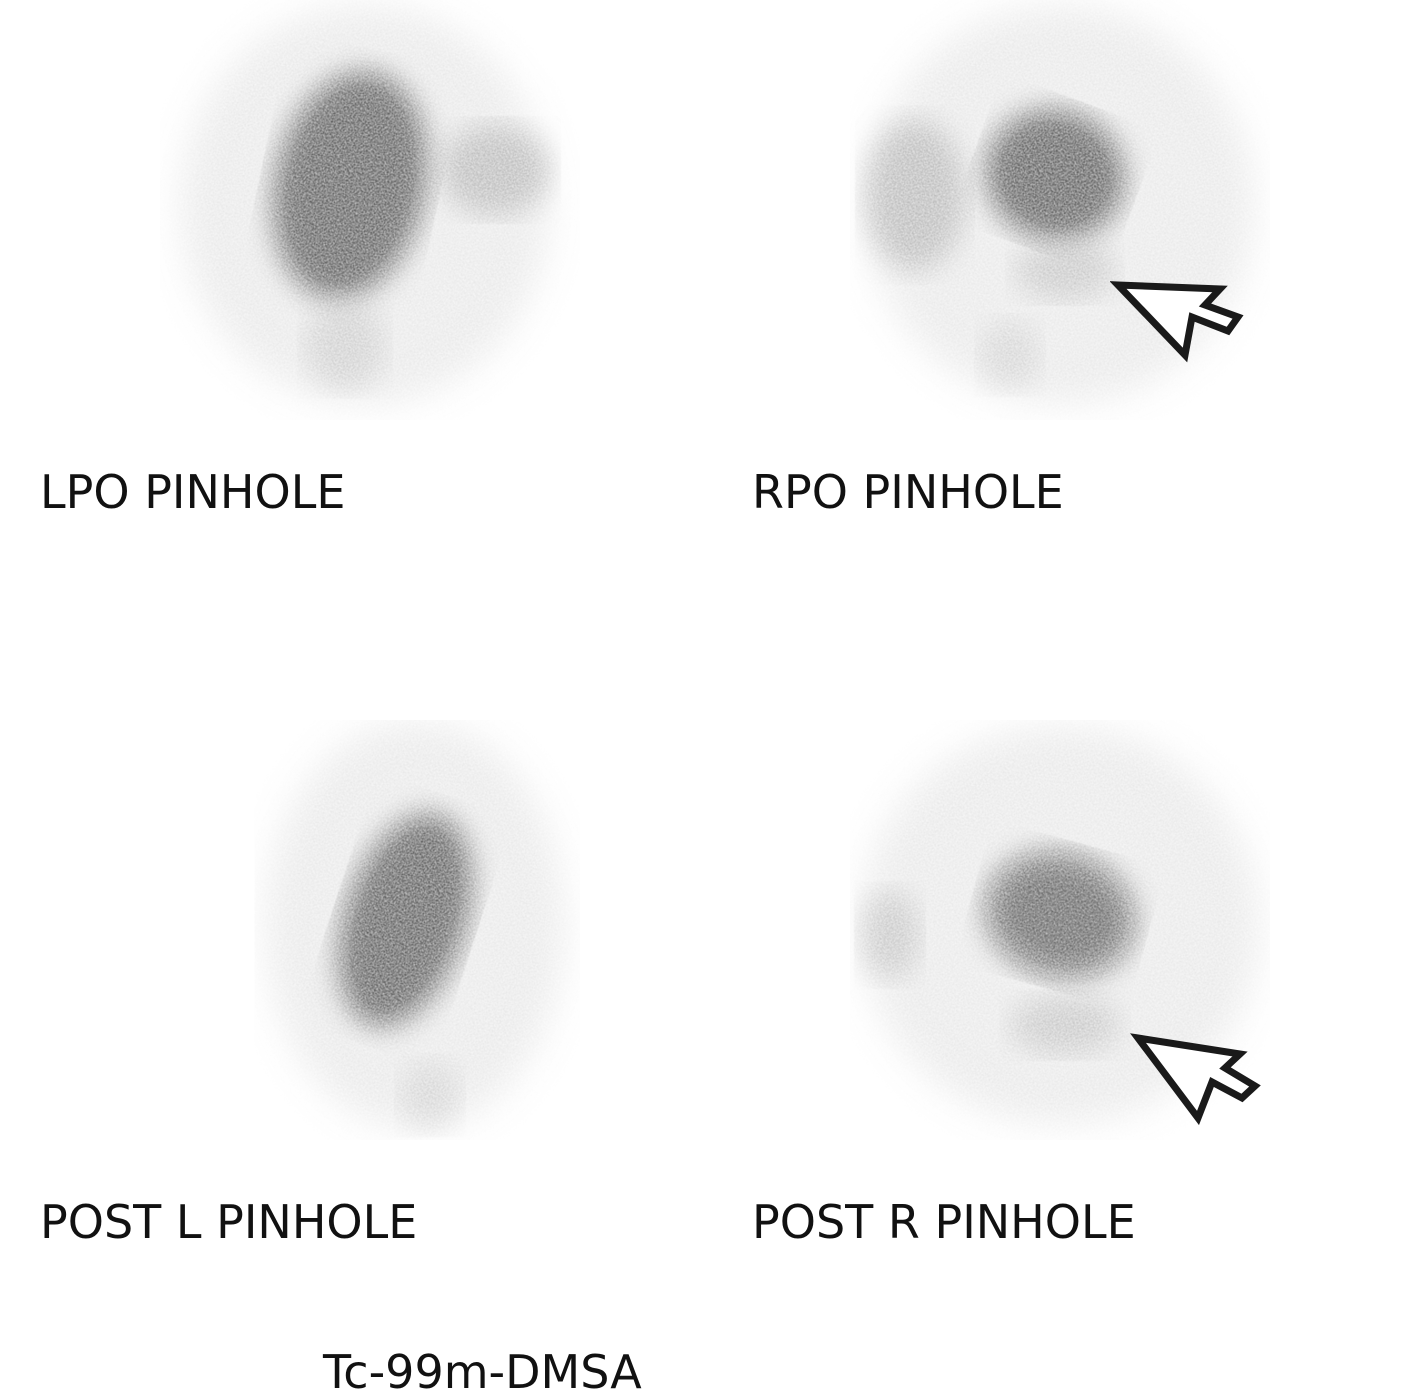 The width and height of the screenshot is (1422, 1399). I want to click on rpo-label: RPO PINHOLE, so click(908, 492).